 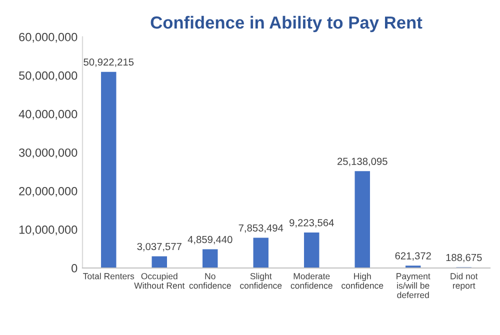 I want to click on x-tick-label: Slight confidence, so click(x=261, y=280).